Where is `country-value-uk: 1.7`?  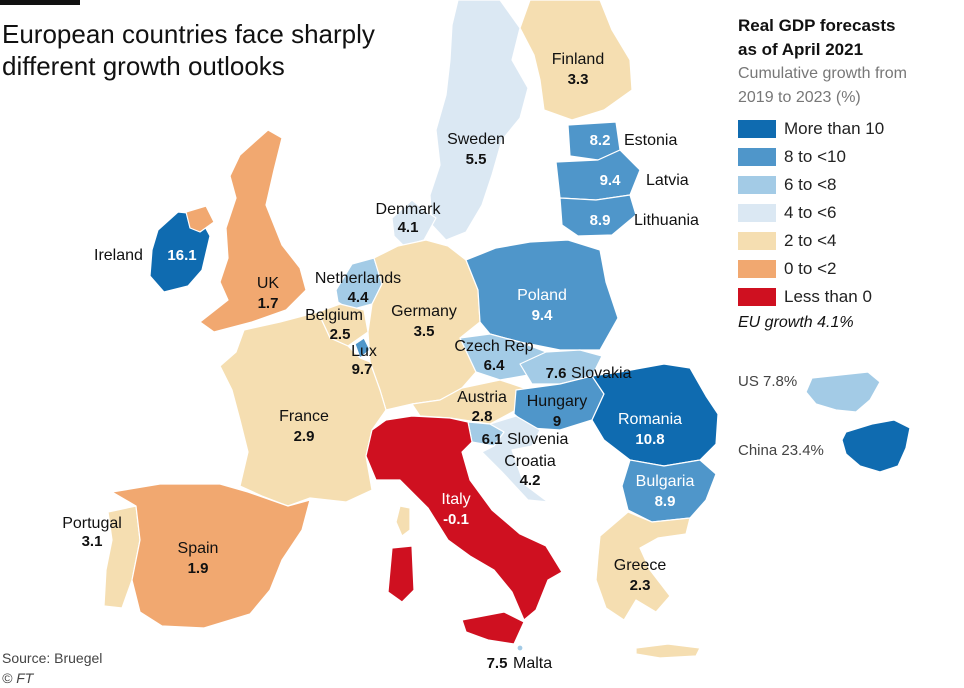
country-value-uk: 1.7 is located at coordinates (268, 303).